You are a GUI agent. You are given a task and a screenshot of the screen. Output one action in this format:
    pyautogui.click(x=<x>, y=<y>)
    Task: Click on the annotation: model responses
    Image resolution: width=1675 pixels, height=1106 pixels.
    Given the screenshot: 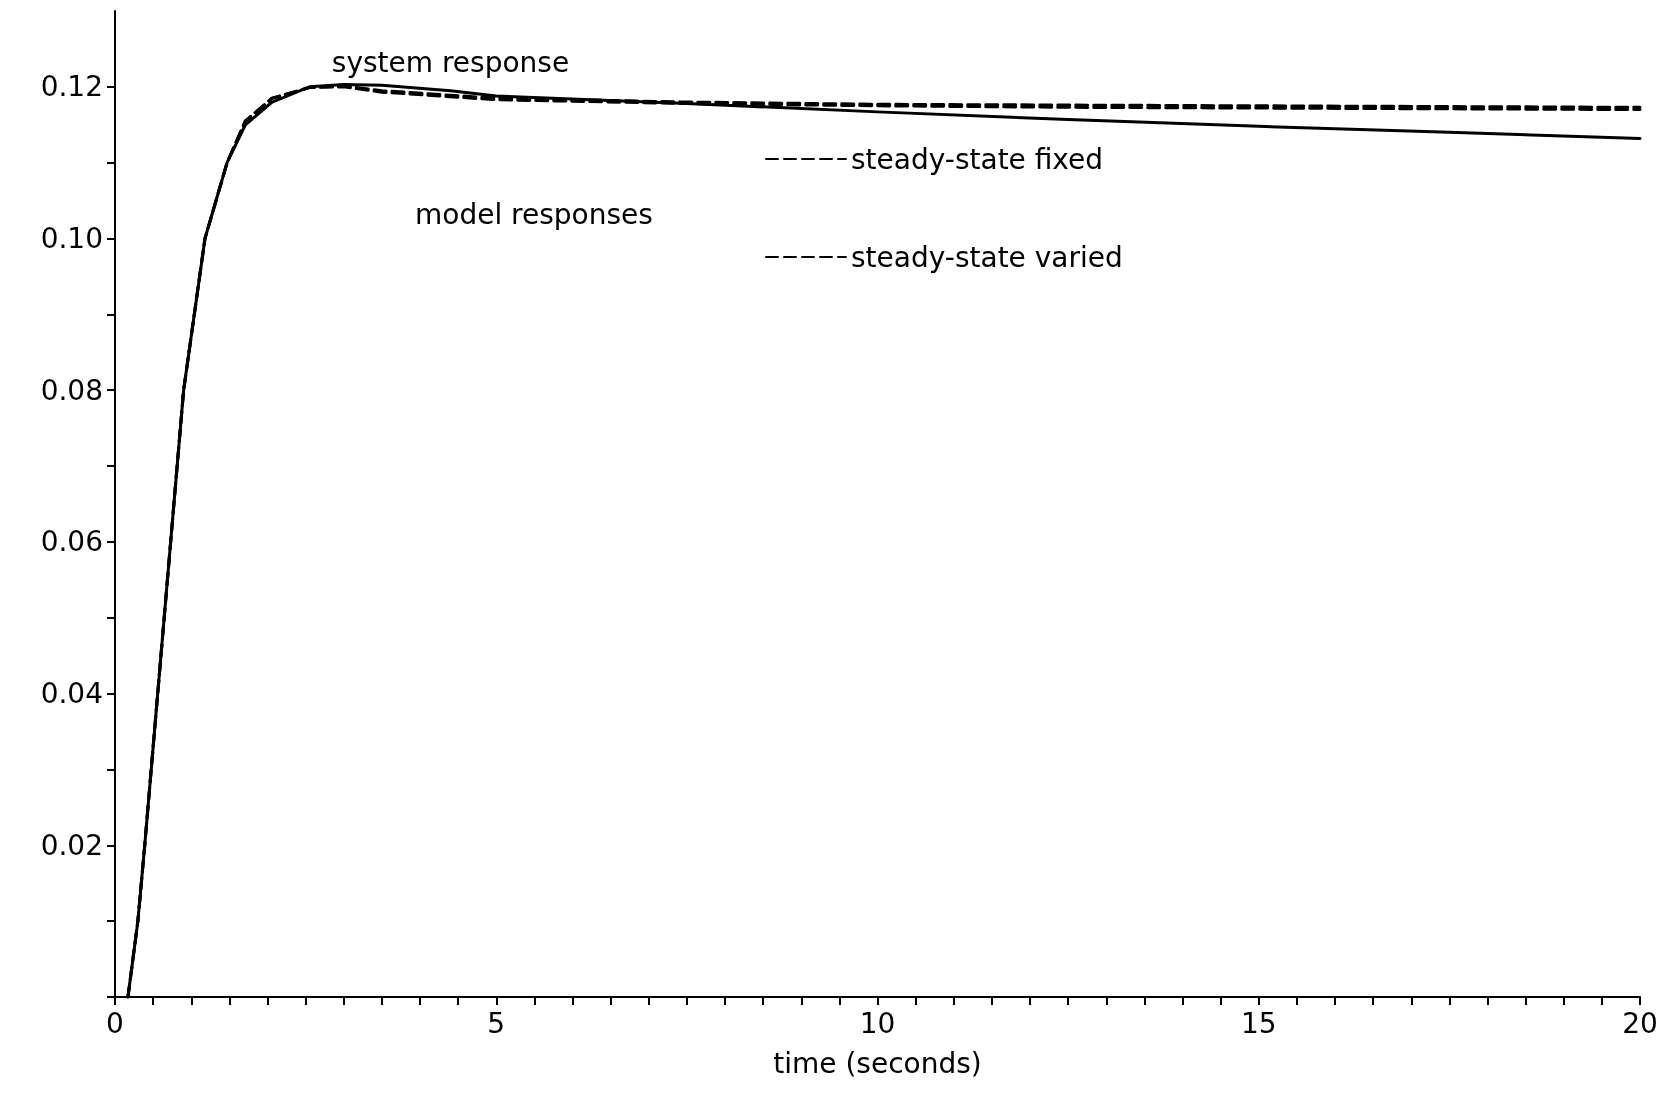 What is the action you would take?
    pyautogui.click(x=534, y=214)
    